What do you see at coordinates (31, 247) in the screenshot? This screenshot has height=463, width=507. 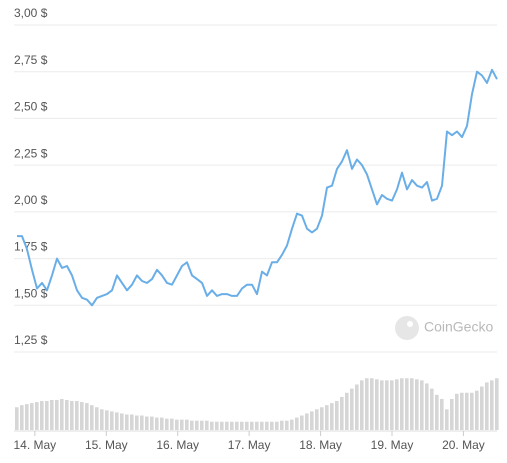 I see `y-tick-label: 1,75 $` at bounding box center [31, 247].